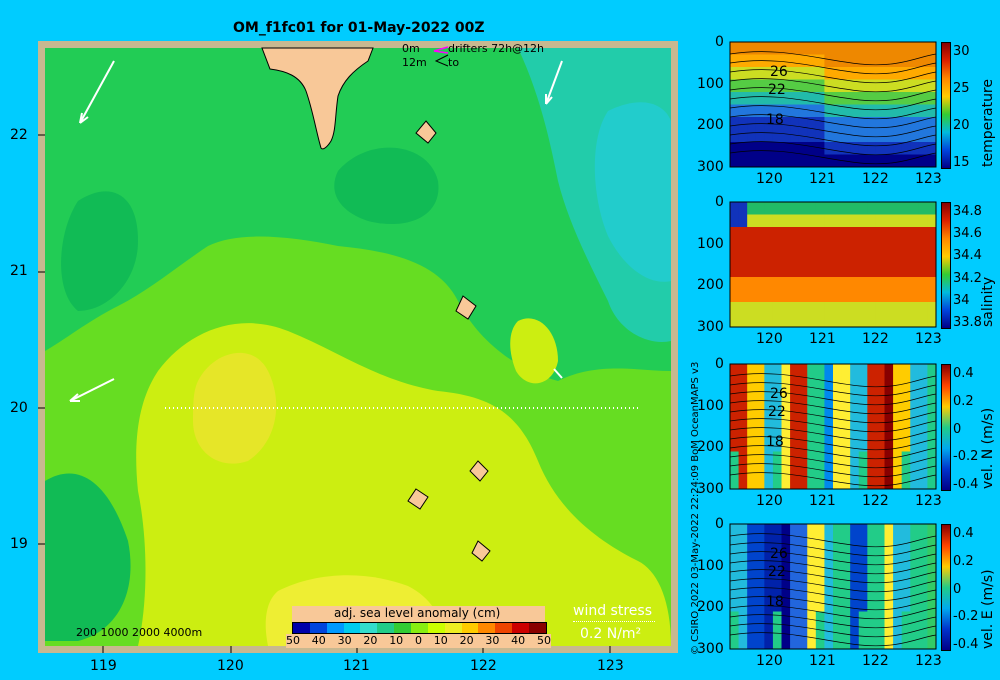 The height and width of the screenshot is (680, 1000). I want to click on ssla-colorbar-swatch, so click(470, 628).